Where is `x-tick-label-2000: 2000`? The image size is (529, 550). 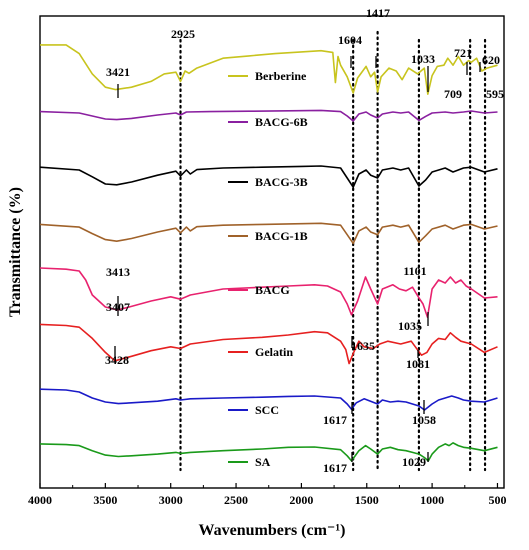 x-tick-label-2000: 2000 is located at coordinates (301, 500).